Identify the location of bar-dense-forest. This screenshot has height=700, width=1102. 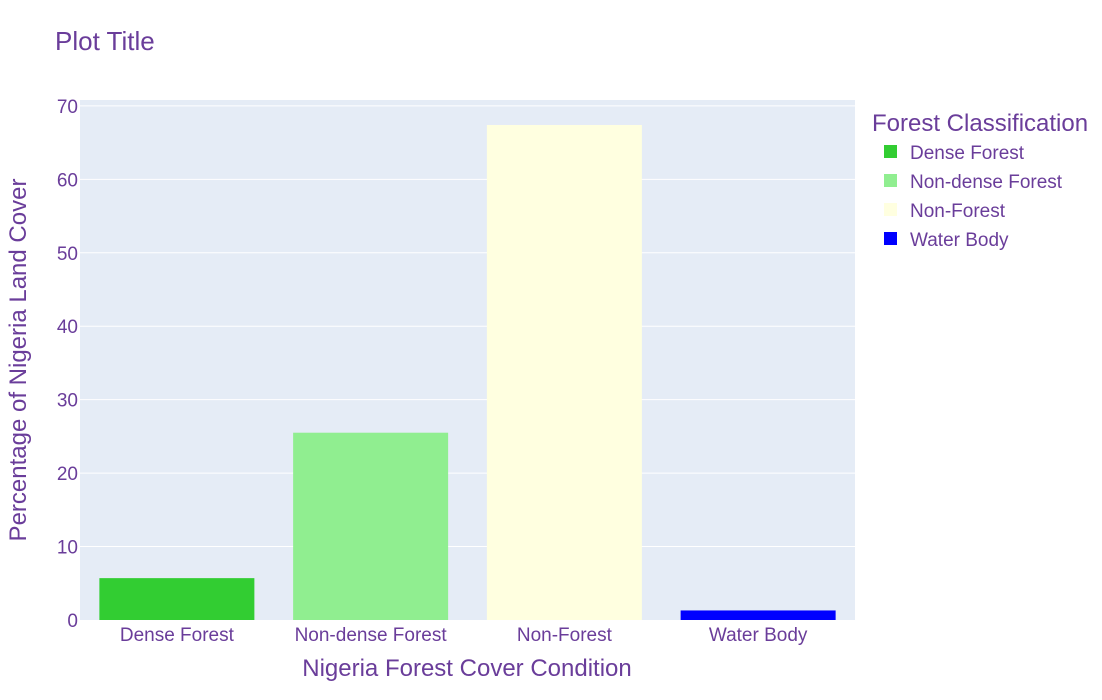
(177, 599).